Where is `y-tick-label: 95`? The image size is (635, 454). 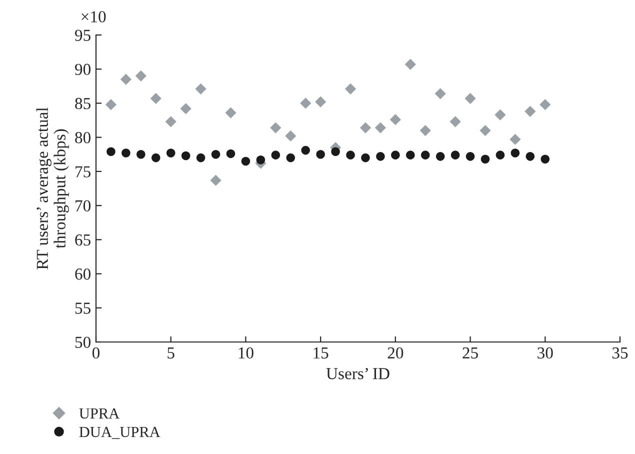 y-tick-label: 95 is located at coordinates (82, 35).